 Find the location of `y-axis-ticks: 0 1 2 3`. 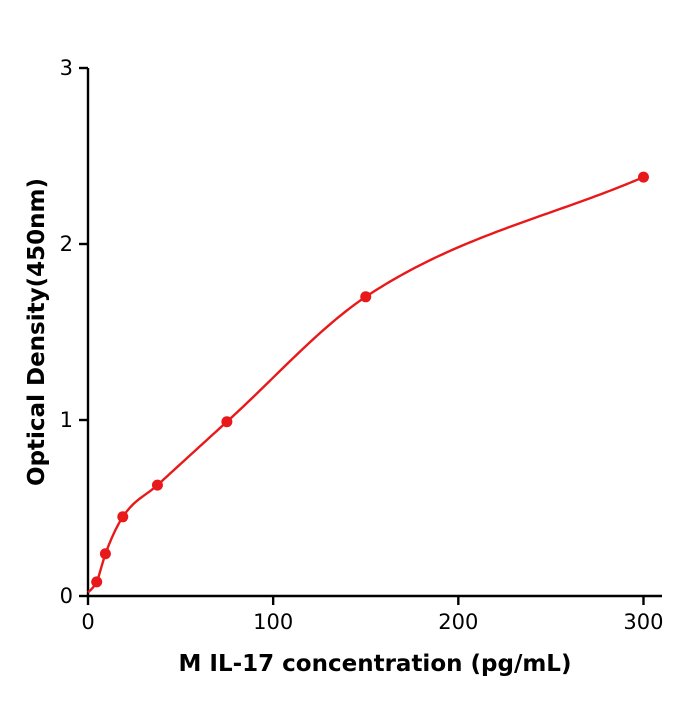

y-axis-ticks: 0 1 2 3 is located at coordinates (74, 332).